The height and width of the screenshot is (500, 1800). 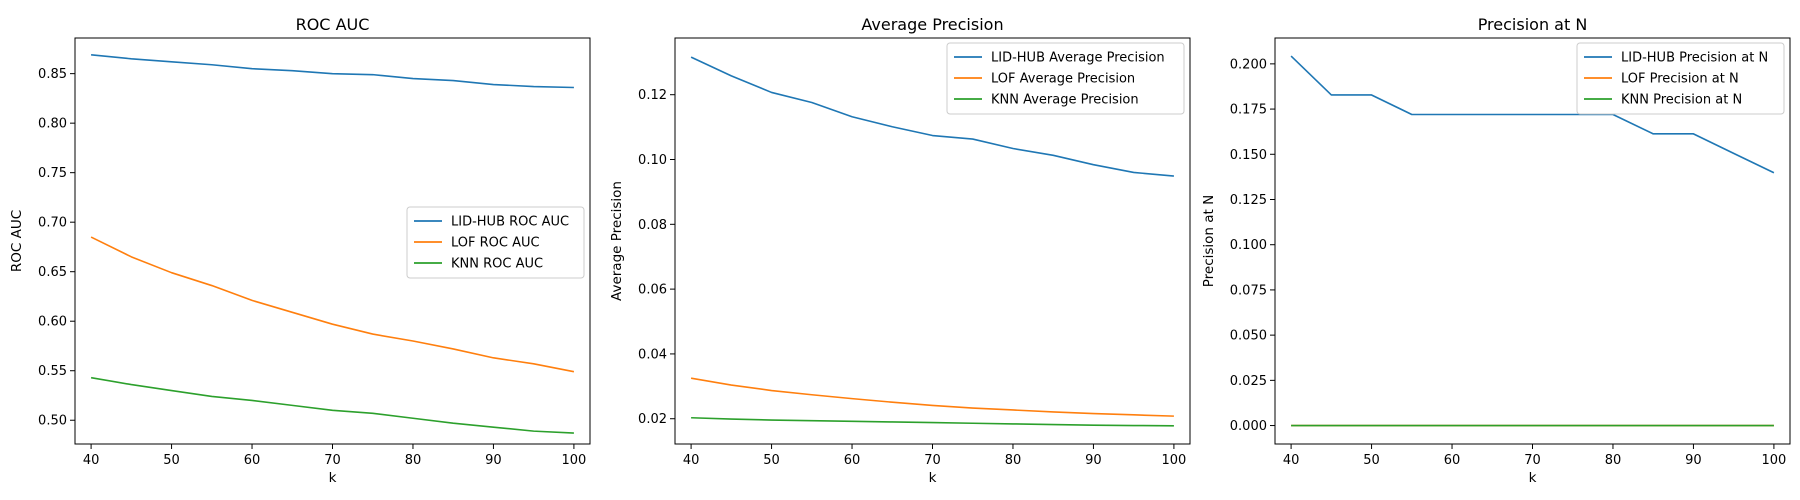 I want to click on y-tick-label: 0.150, so click(x=1248, y=155).